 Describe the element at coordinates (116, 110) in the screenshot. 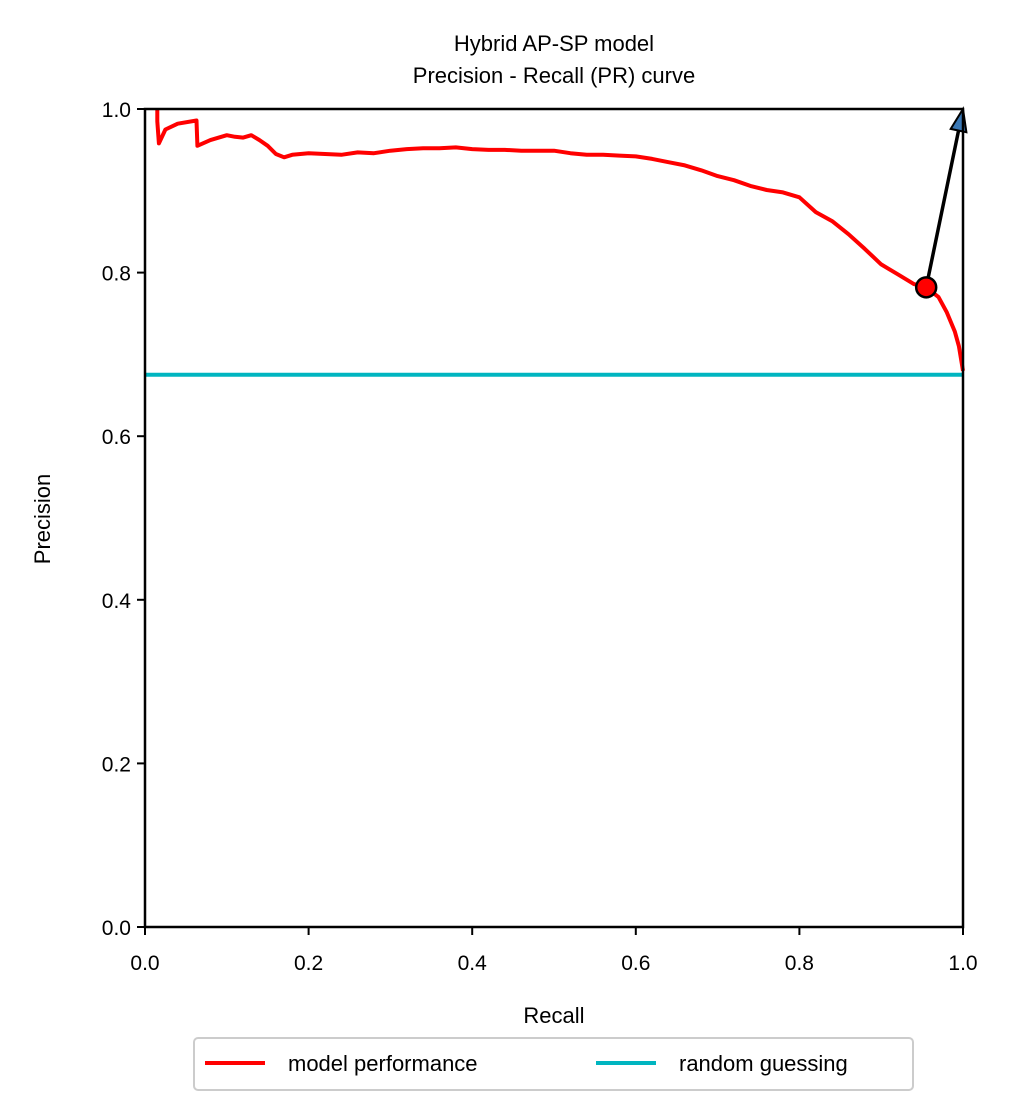

I see `y-tick-label: 1.0` at that location.